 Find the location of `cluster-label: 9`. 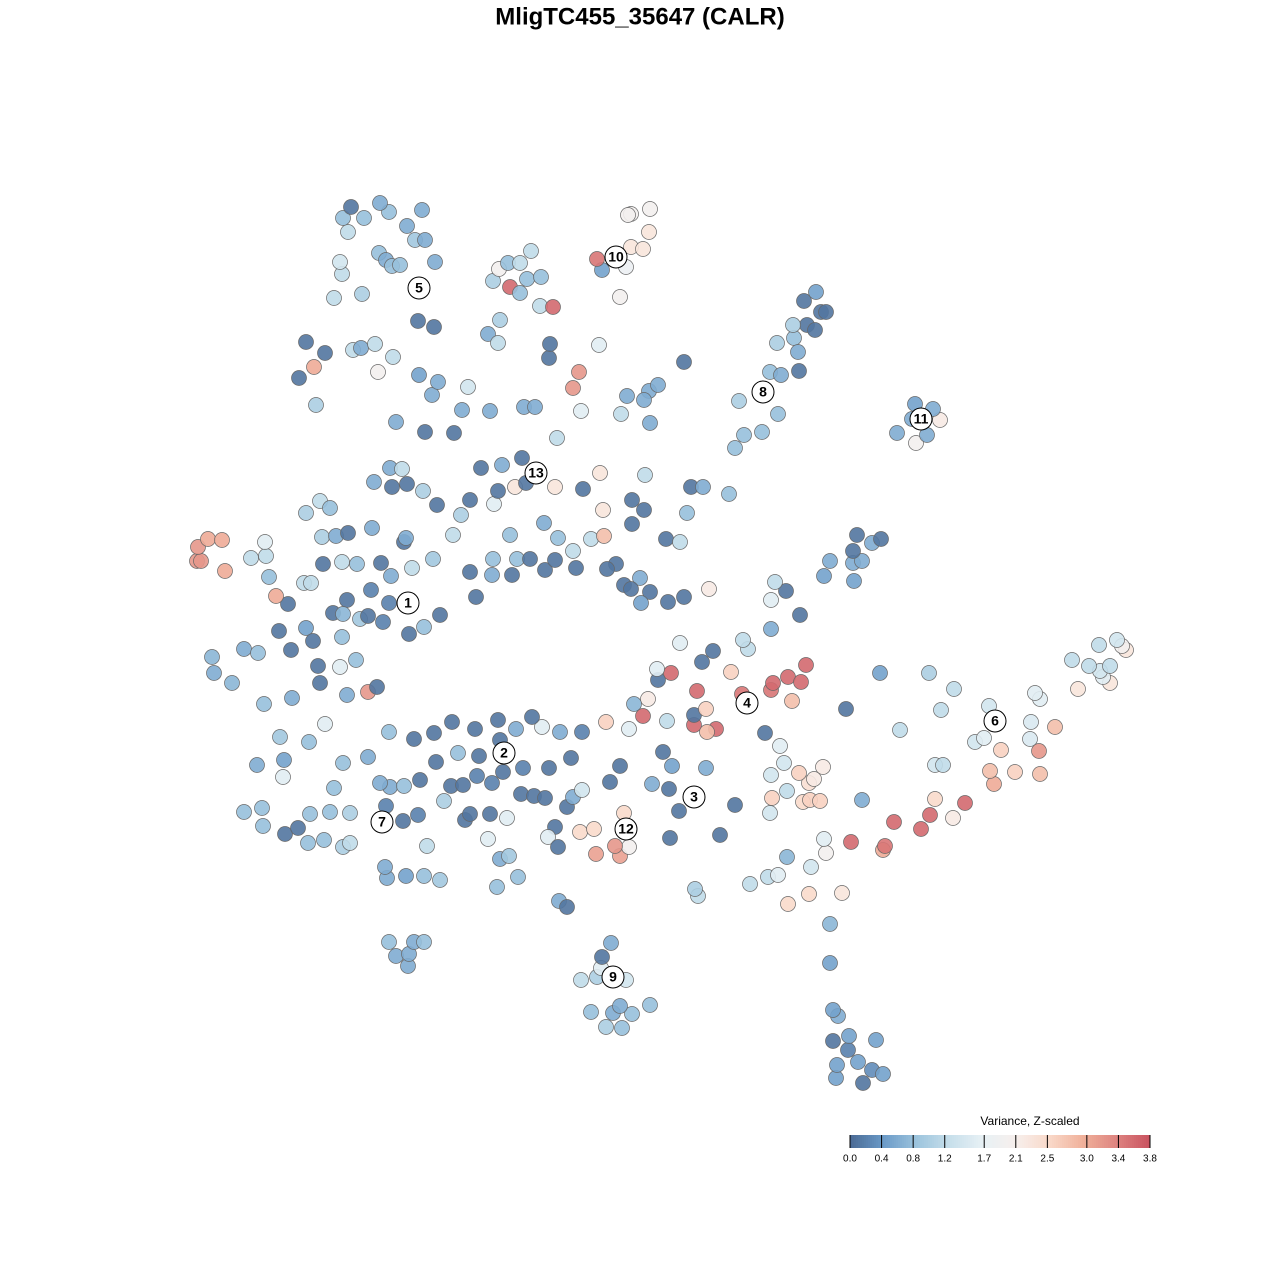

cluster-label: 9 is located at coordinates (613, 977).